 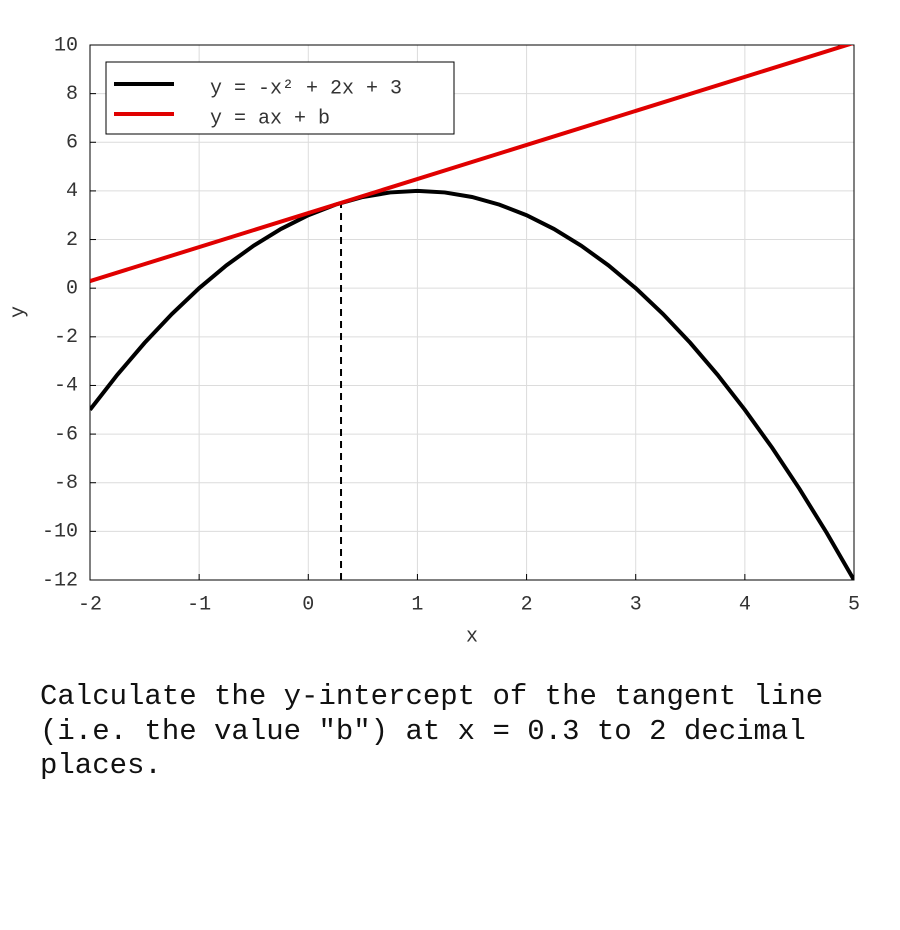 I want to click on y-tick-label: 8, so click(x=72, y=94).